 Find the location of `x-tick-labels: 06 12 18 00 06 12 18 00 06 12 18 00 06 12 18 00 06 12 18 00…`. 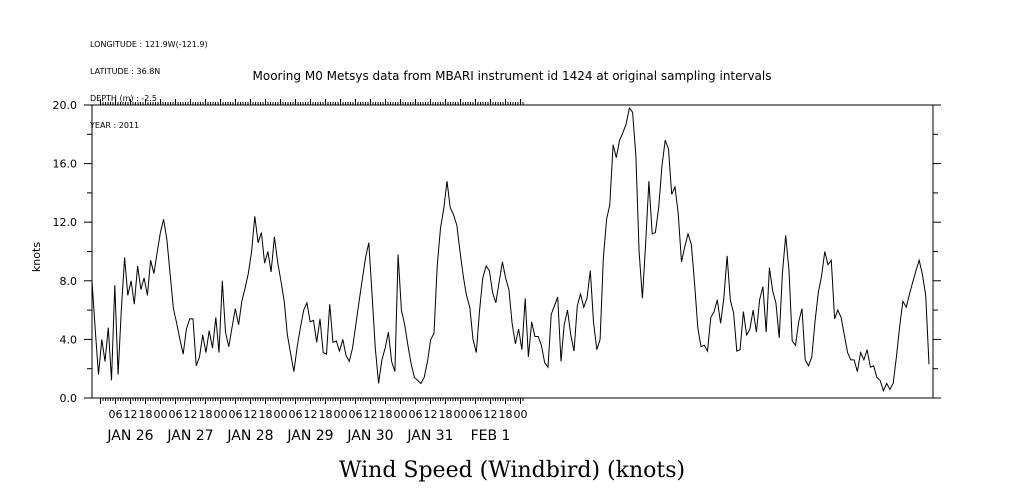

x-tick-labels: 06 12 18 00 06 12 18 00 06 12 18 00 06 12 18 00 06 12 18 00… is located at coordinates (318, 414).